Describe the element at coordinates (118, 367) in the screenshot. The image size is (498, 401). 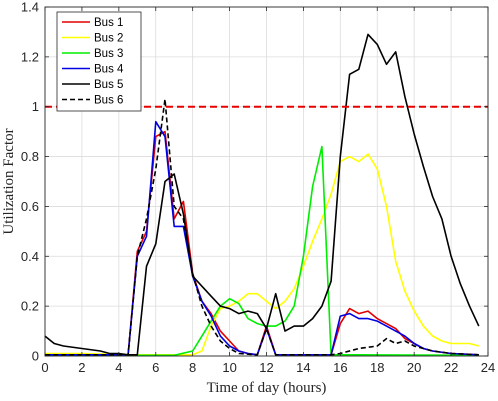
I see `x-tick-label: 4` at that location.